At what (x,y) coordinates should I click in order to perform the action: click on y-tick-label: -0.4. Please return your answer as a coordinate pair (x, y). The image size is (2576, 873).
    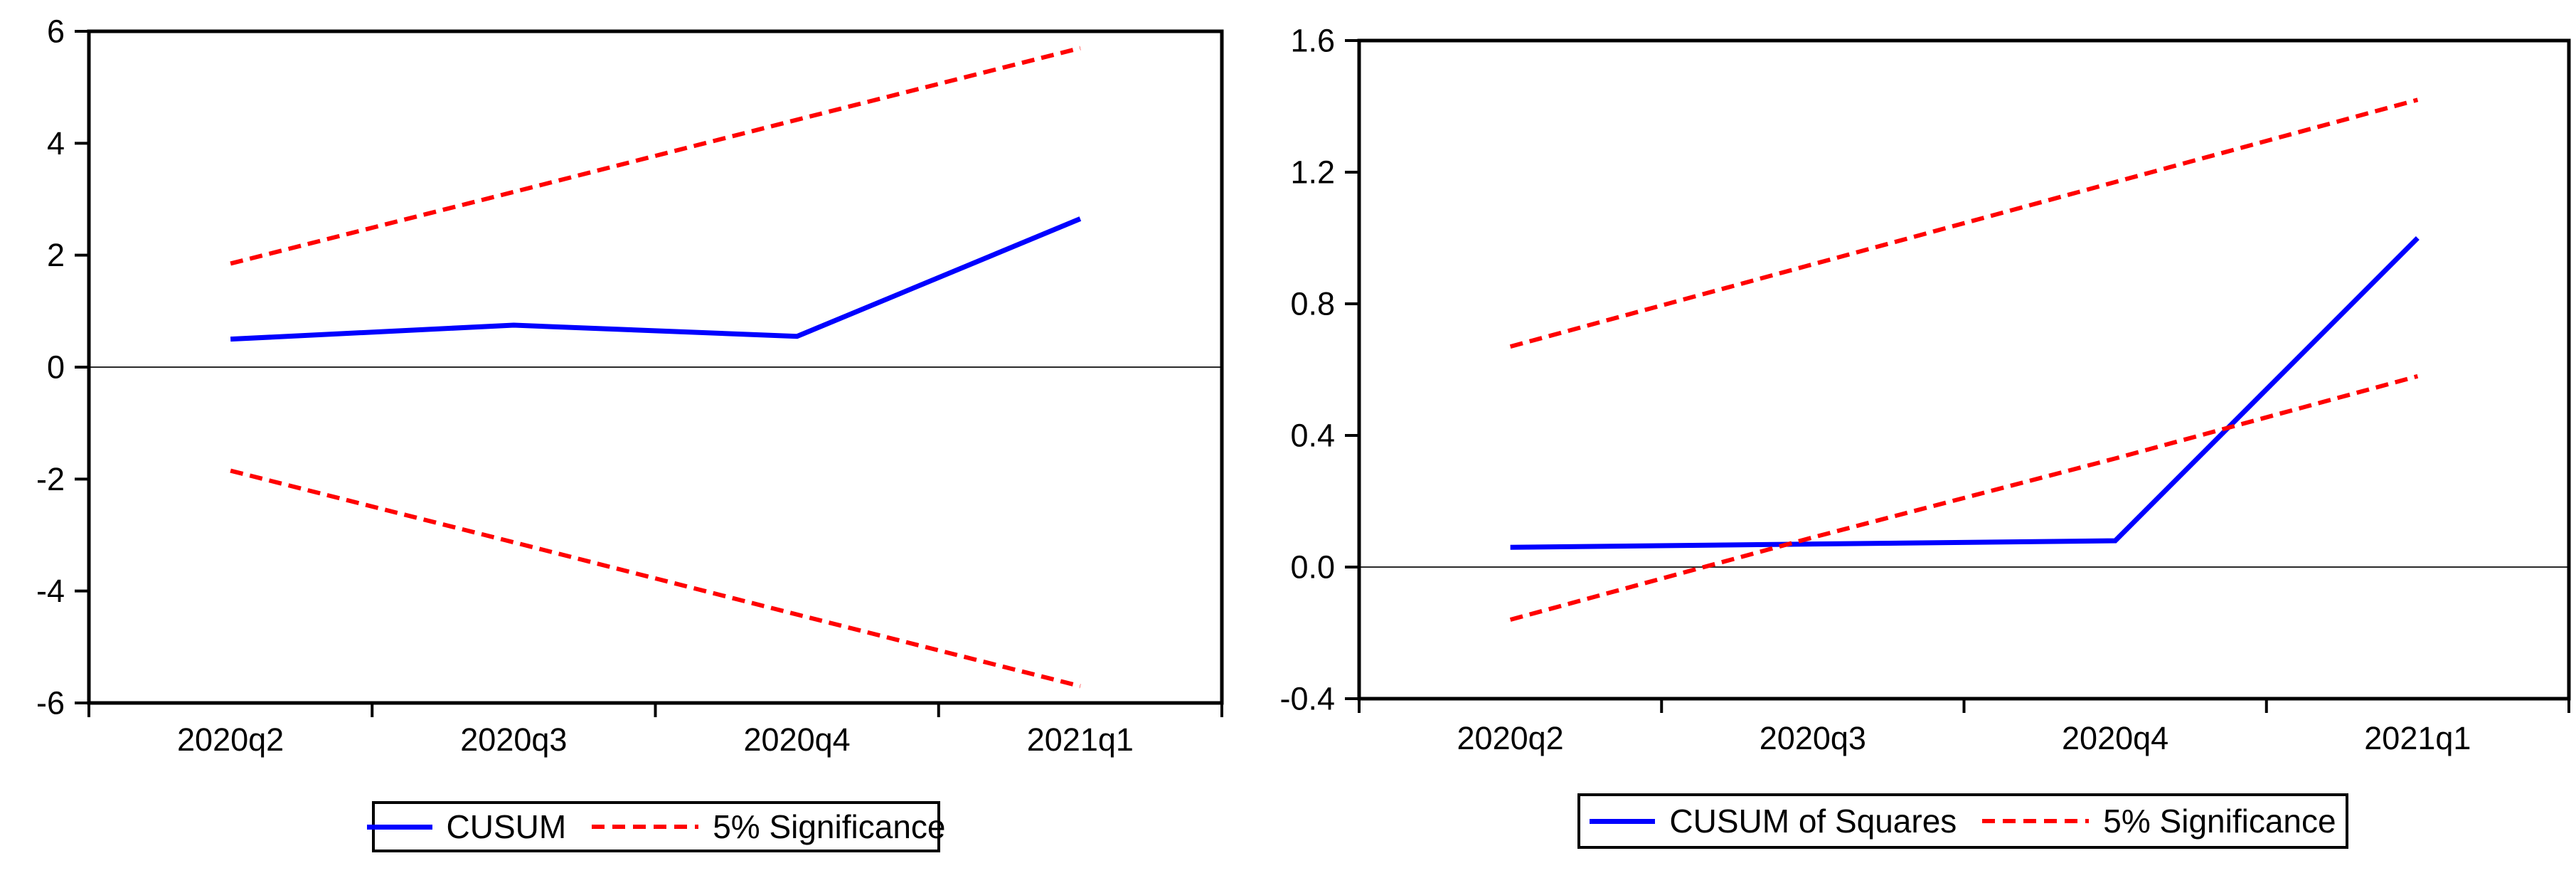
    Looking at the image, I should click on (1307, 699).